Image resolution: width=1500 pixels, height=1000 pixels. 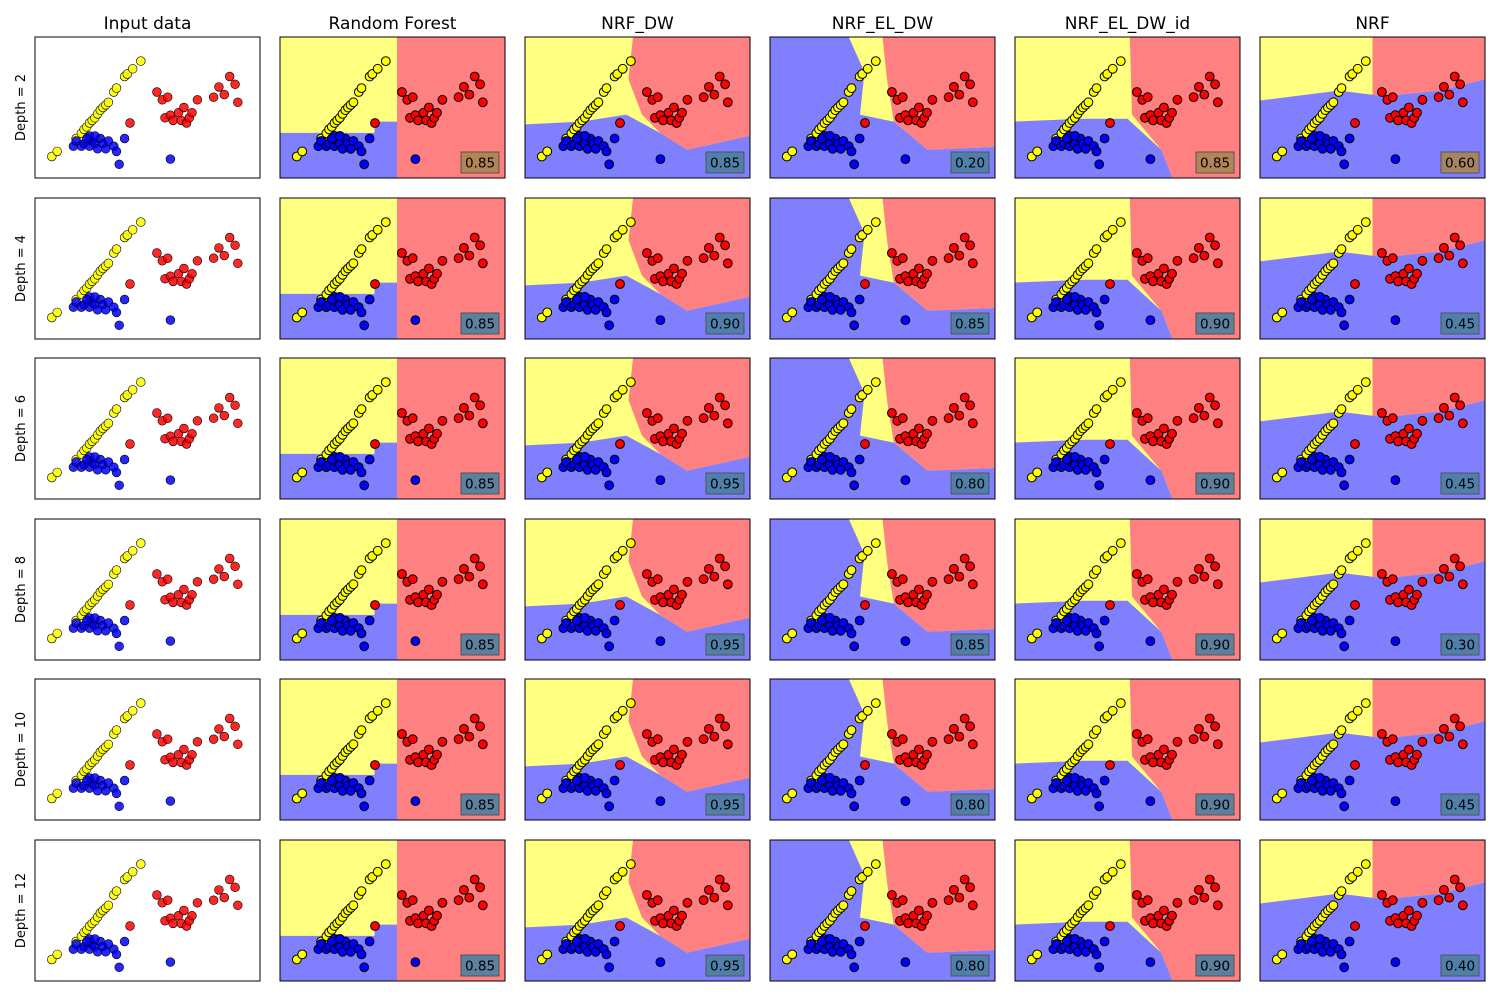 What do you see at coordinates (1127, 268) in the screenshot?
I see `panel-nrf-el-dw-id-depth-4: 0.90` at bounding box center [1127, 268].